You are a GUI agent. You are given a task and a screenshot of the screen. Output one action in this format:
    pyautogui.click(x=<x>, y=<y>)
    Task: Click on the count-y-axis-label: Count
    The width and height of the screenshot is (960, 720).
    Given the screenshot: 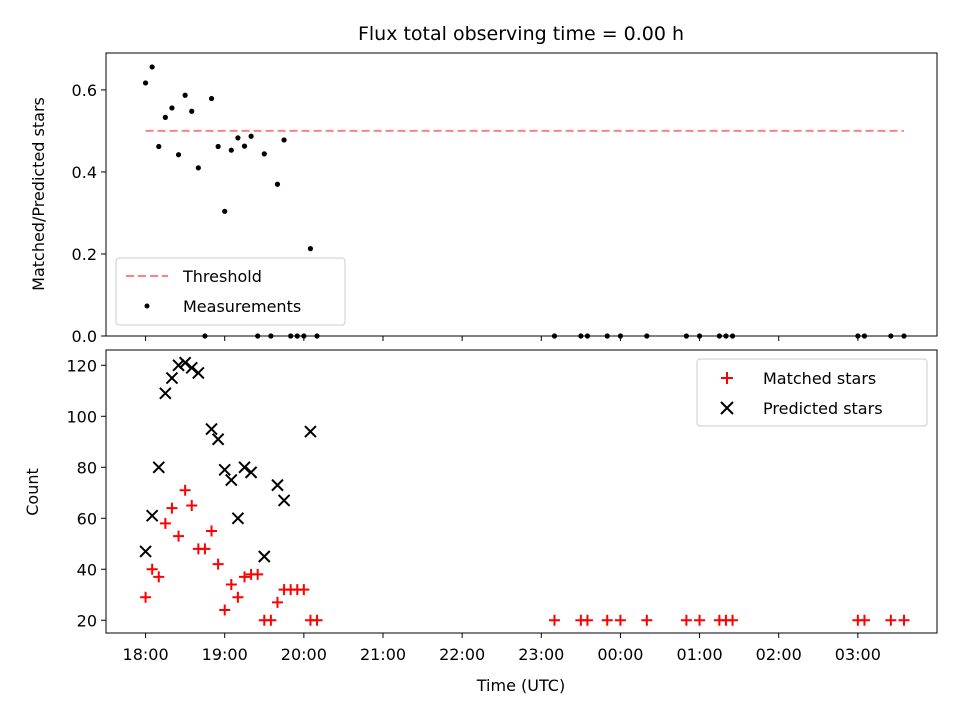 What is the action you would take?
    pyautogui.click(x=32, y=492)
    